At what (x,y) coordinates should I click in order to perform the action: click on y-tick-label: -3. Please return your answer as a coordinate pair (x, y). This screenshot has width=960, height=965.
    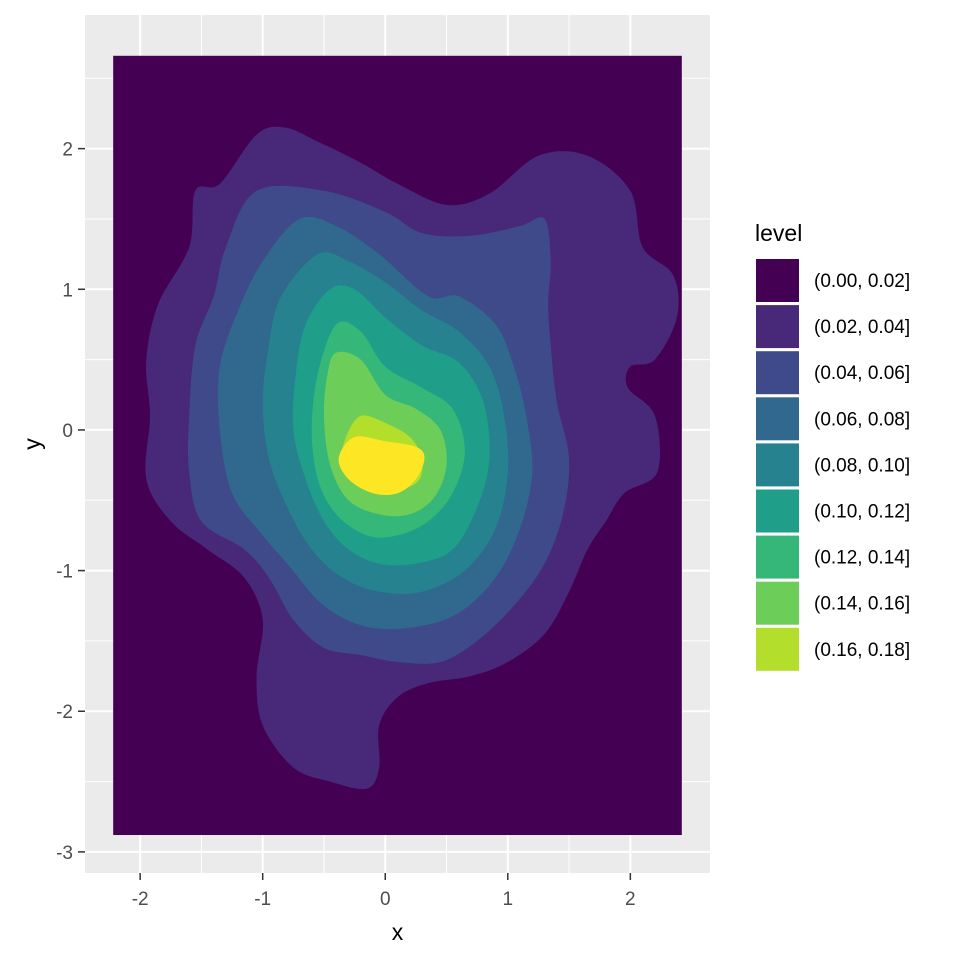
    Looking at the image, I should click on (64, 853).